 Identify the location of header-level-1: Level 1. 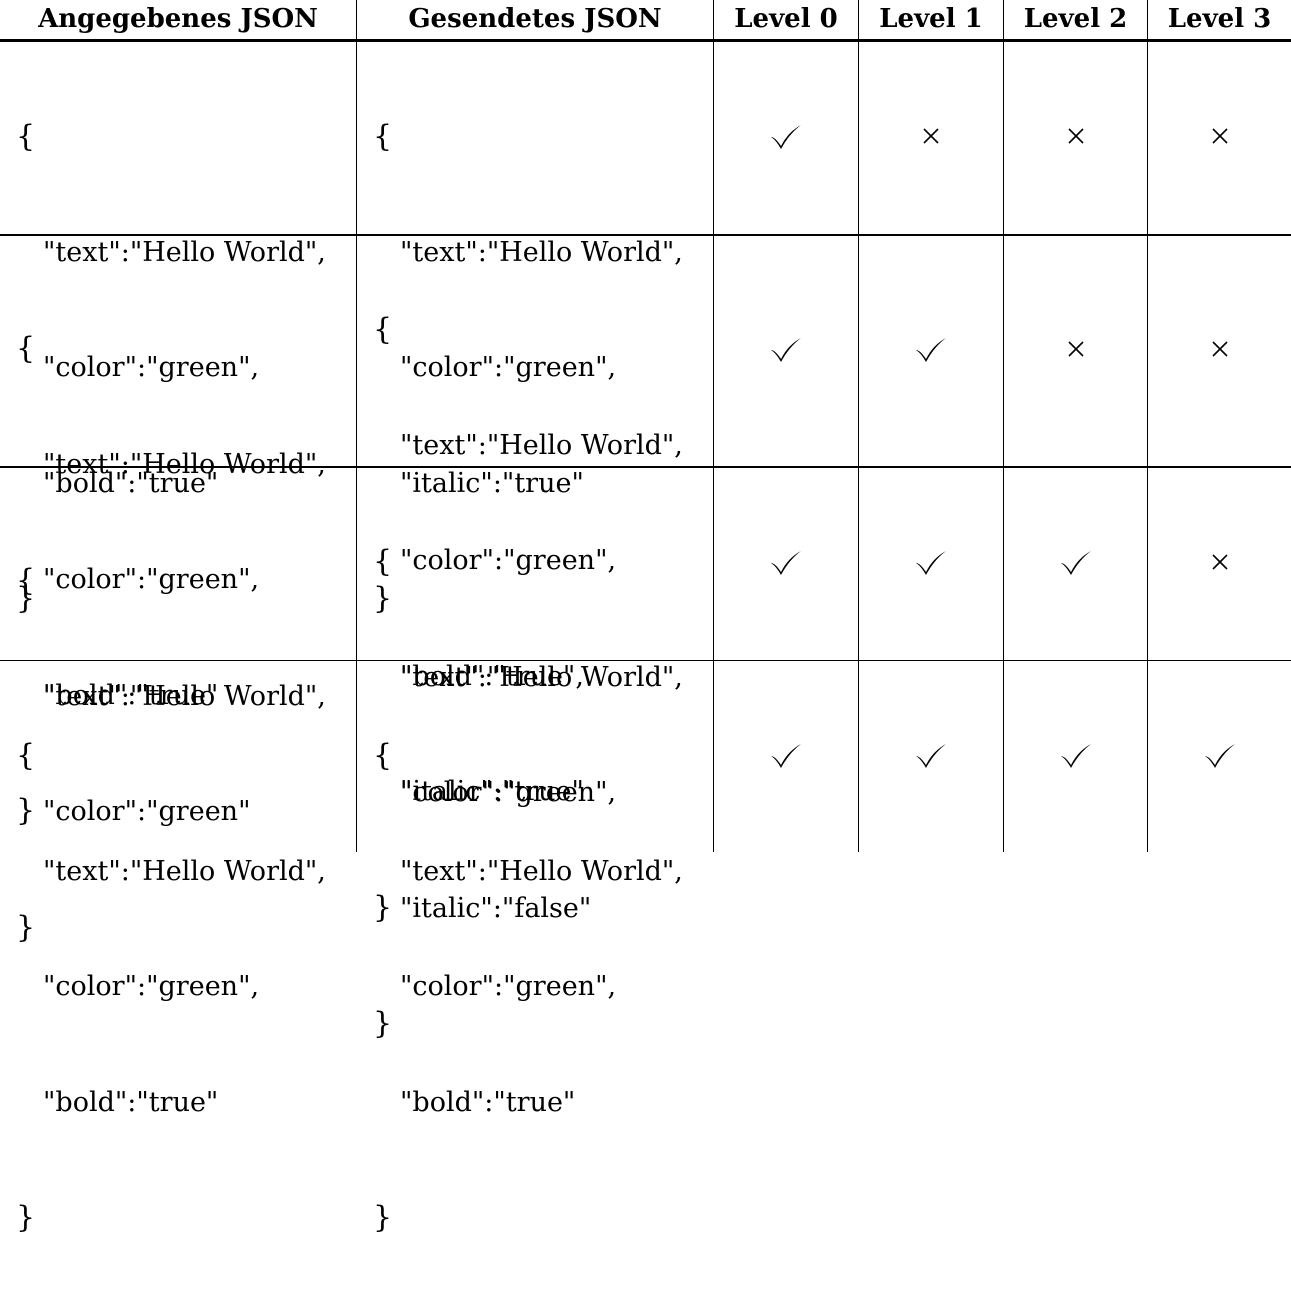
(931, 19).